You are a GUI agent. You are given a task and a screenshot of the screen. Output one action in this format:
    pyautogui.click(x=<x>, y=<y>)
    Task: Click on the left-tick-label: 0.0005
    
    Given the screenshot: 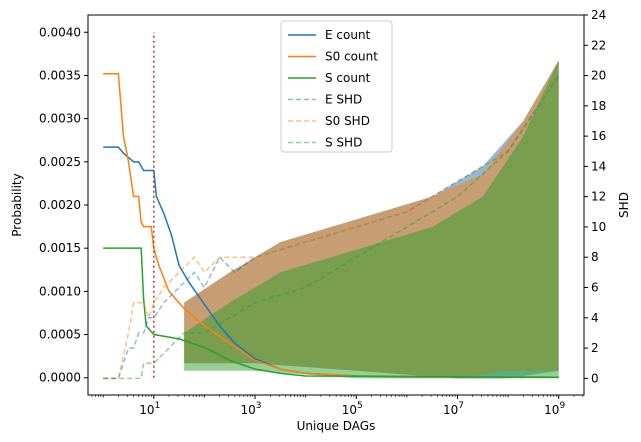 What is the action you would take?
    pyautogui.click(x=60, y=335)
    